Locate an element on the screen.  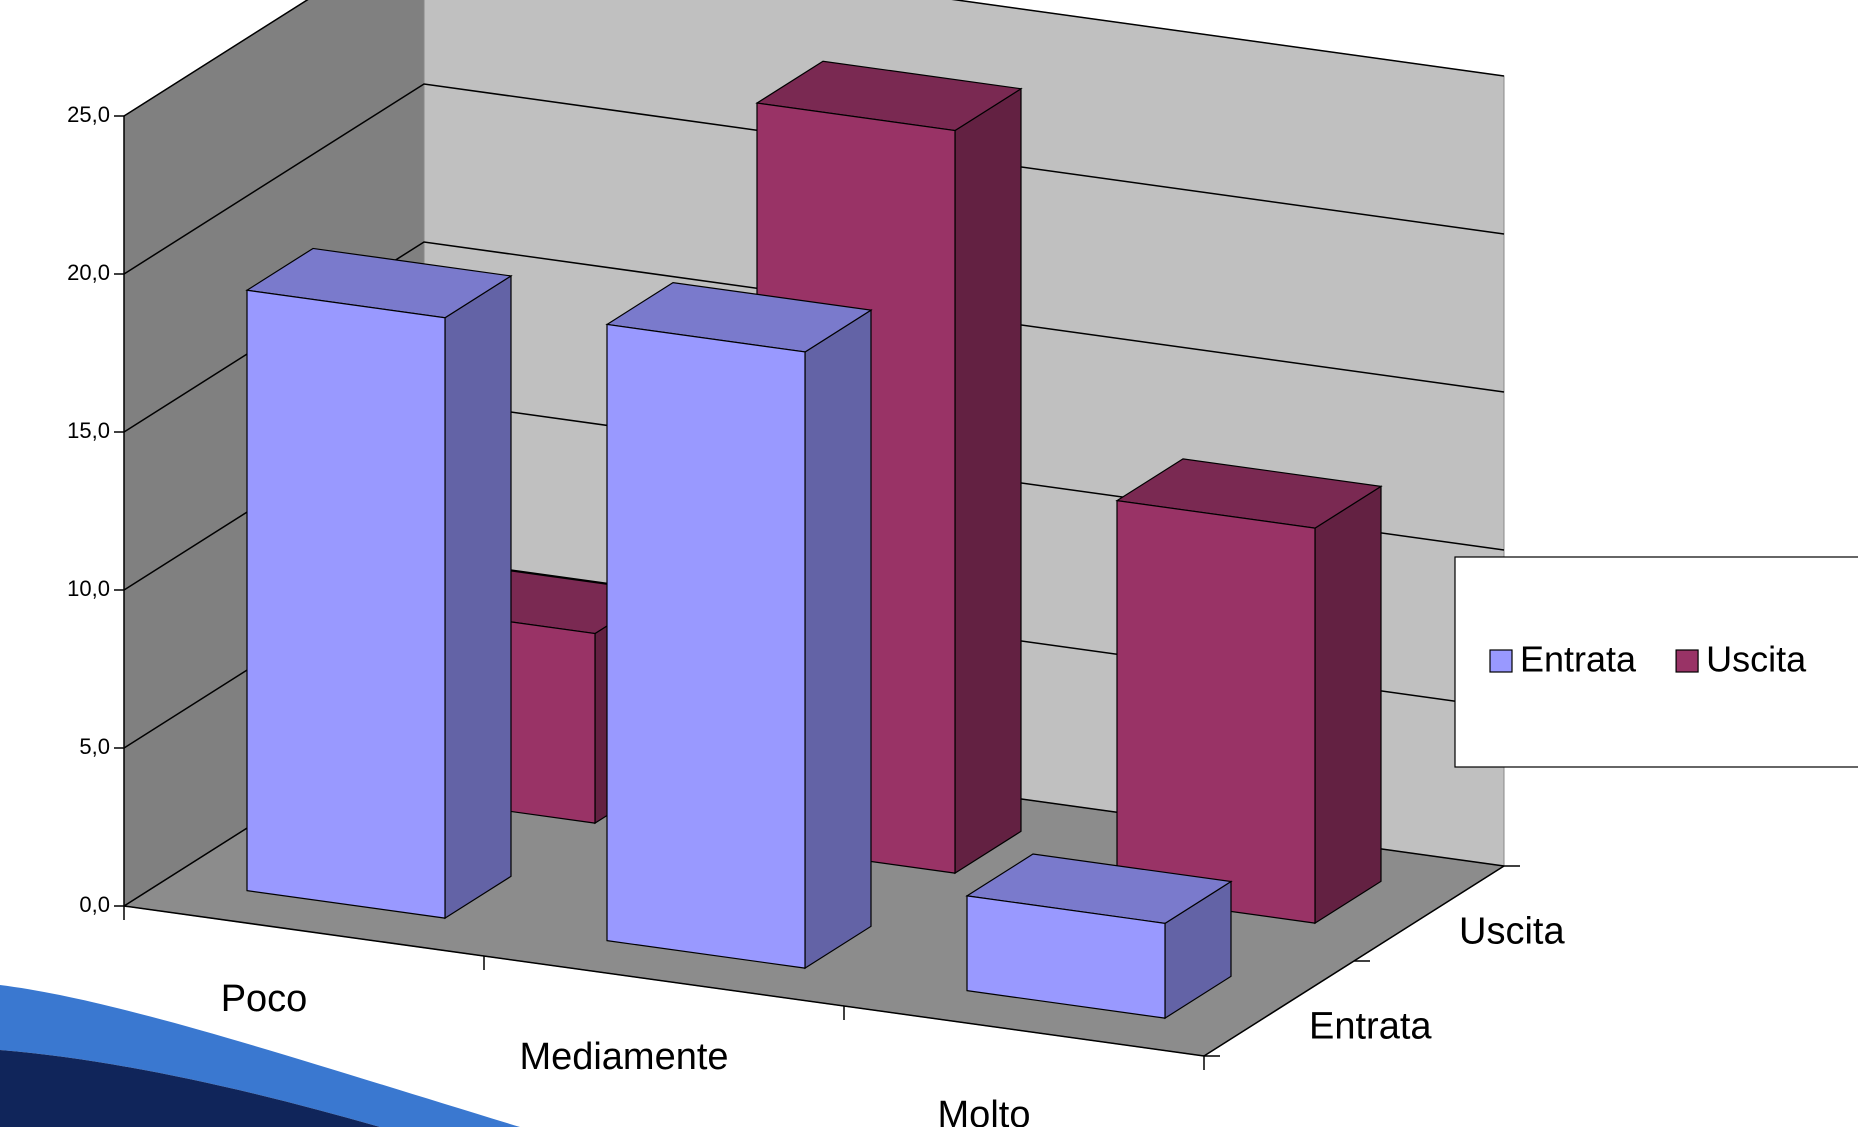
x-tick-label: Molto is located at coordinates (984, 1110).